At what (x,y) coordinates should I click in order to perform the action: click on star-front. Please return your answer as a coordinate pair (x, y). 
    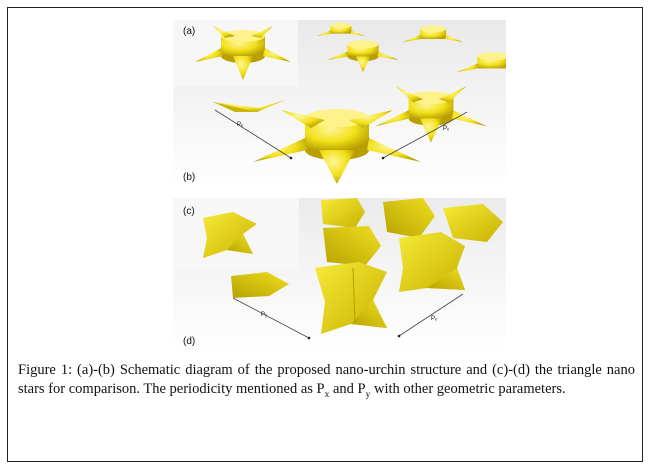
    Looking at the image, I should click on (351, 298).